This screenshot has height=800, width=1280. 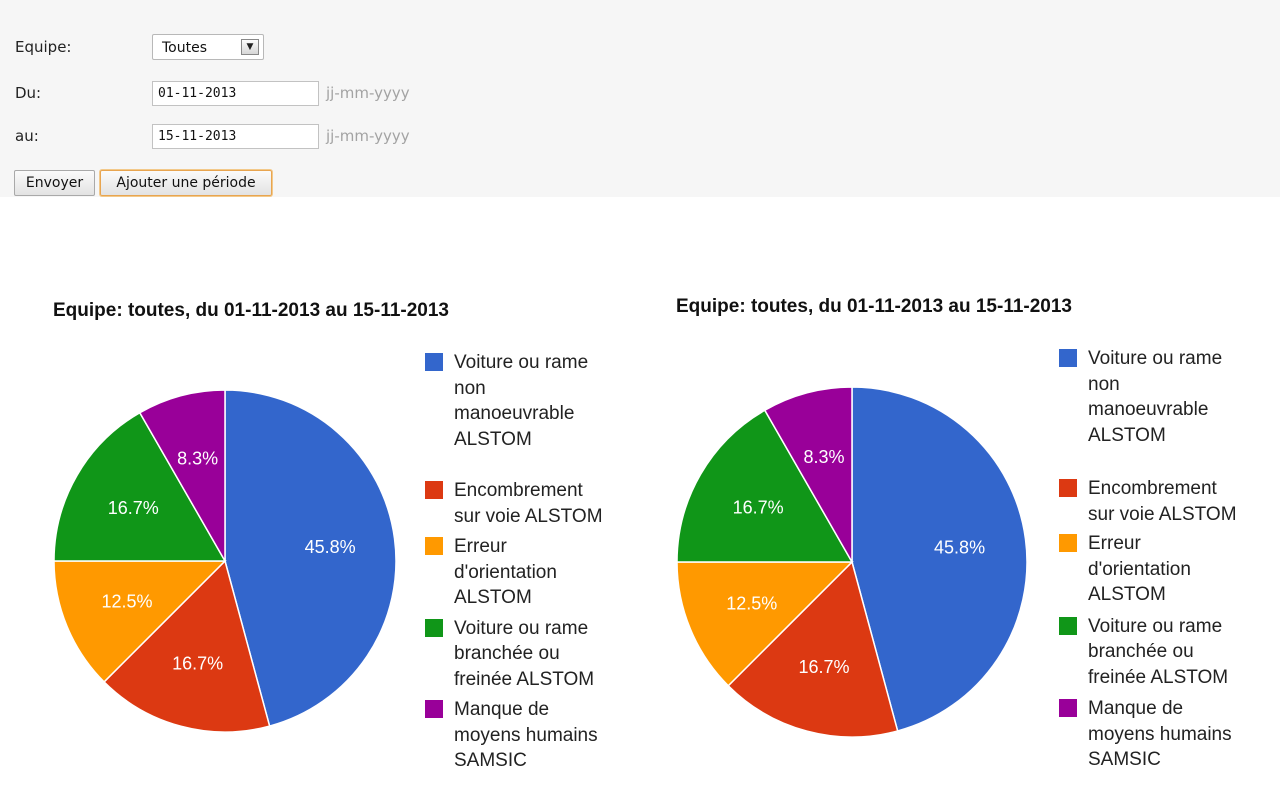 I want to click on add-period-button: Ajouter une période, so click(x=186, y=183).